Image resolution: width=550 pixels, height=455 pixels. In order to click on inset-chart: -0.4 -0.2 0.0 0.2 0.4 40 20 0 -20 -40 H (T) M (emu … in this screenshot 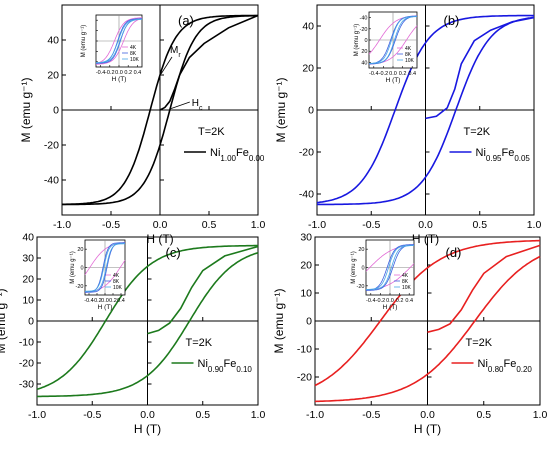, I will do `click(386, 47)`.